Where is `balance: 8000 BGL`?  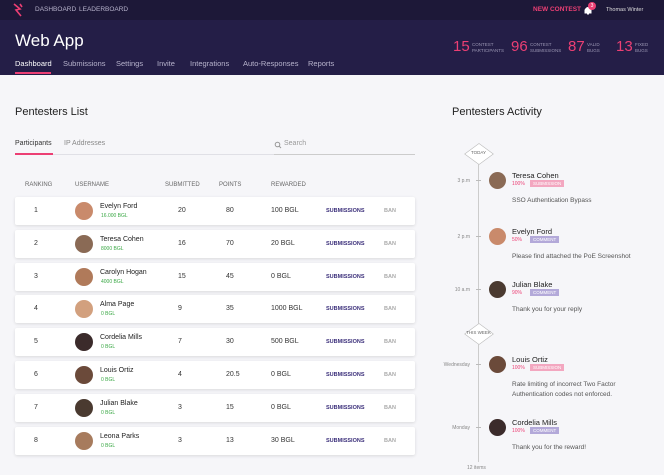 balance: 8000 BGL is located at coordinates (112, 248).